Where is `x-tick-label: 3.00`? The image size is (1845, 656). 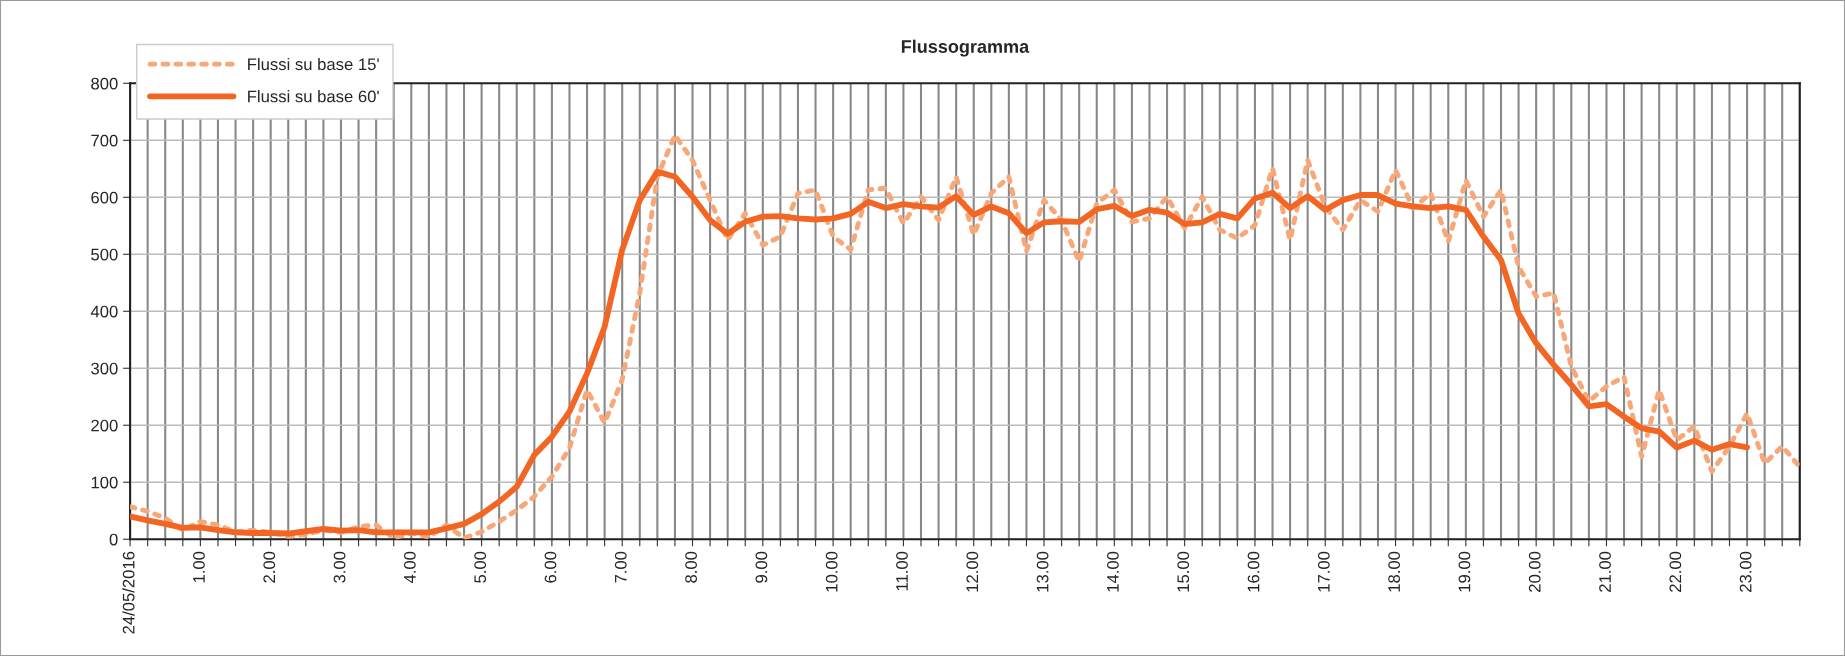 x-tick-label: 3.00 is located at coordinates (339, 567).